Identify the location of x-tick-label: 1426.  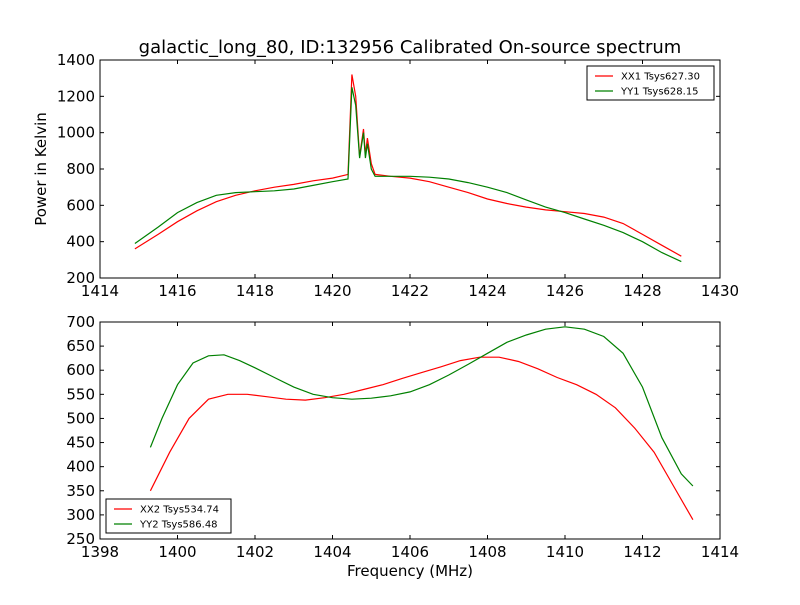
(565, 291).